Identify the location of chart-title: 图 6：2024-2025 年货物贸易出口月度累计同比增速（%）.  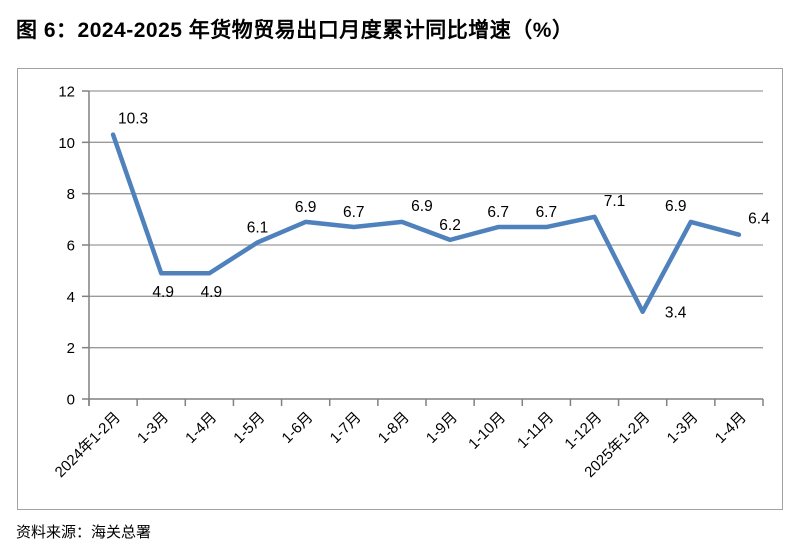
(295, 30).